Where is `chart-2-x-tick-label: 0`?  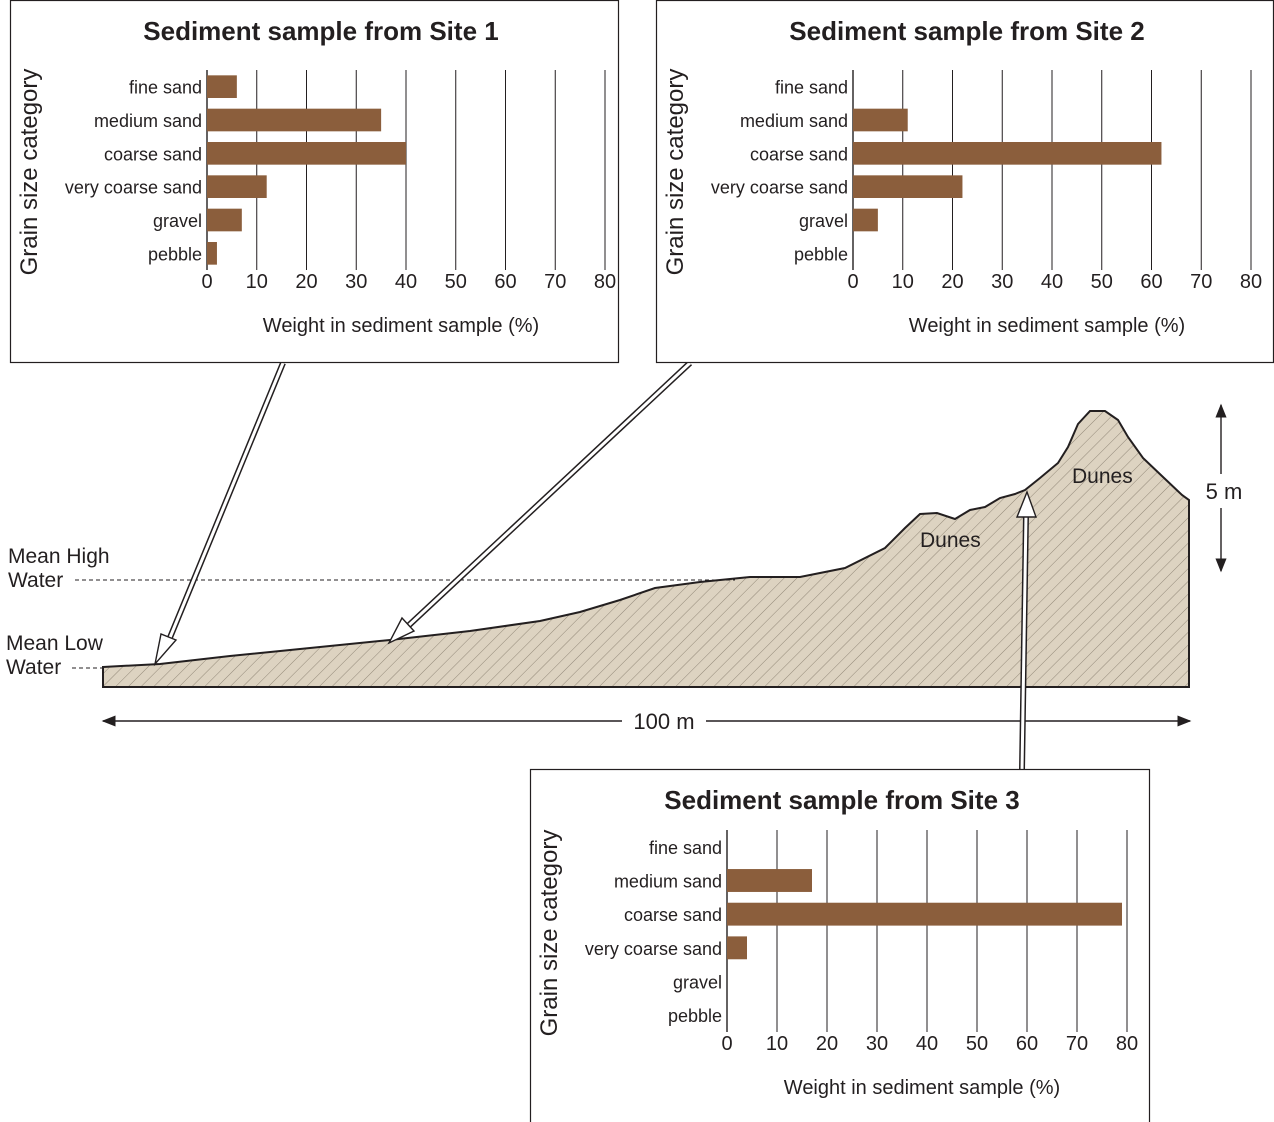
chart-2-x-tick-label: 0 is located at coordinates (852, 282).